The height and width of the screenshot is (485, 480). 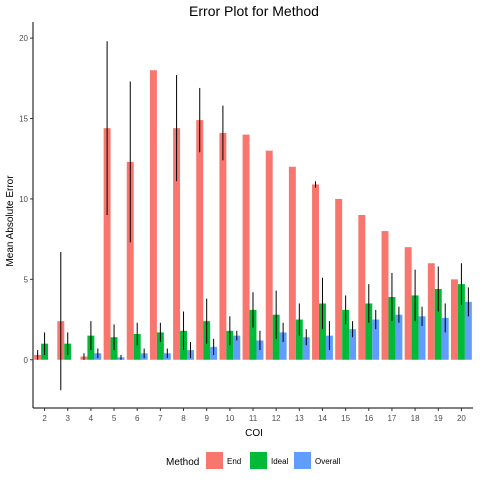 What do you see at coordinates (68, 418) in the screenshot?
I see `x-tick-label: 3` at bounding box center [68, 418].